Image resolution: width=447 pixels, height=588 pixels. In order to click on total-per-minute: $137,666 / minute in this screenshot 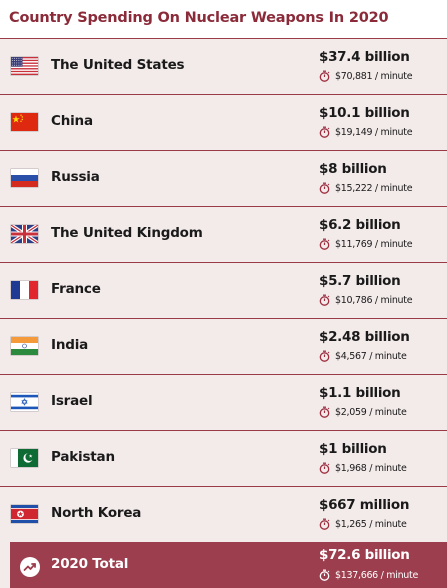, I will do `click(368, 575)`.